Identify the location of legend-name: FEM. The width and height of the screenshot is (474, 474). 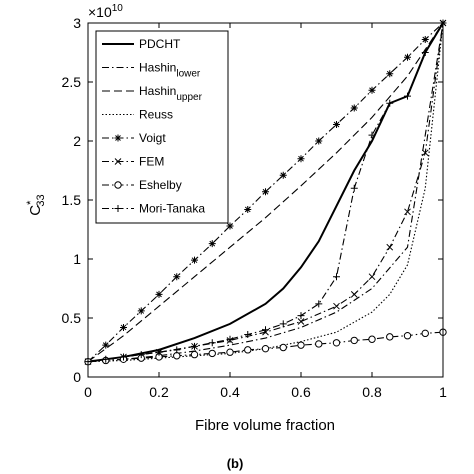
(151, 162).